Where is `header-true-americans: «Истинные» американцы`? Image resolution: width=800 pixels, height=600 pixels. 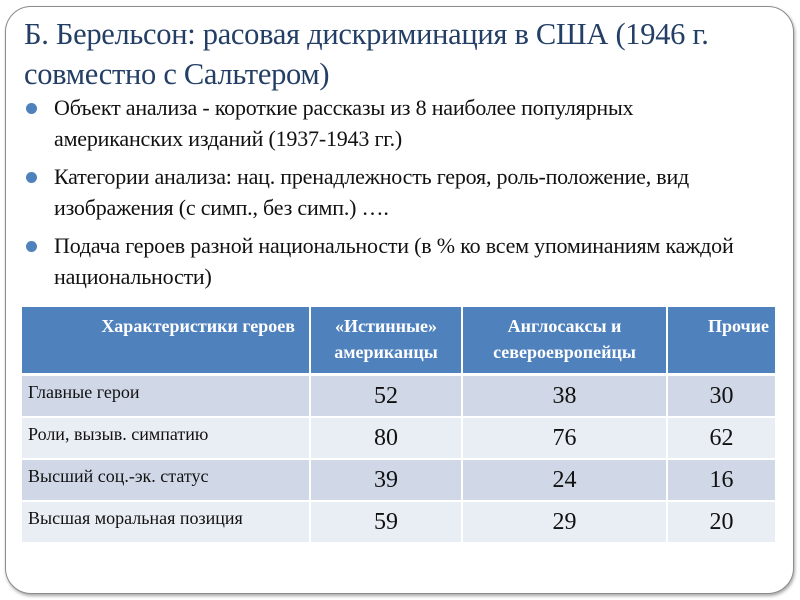 header-true-americans: «Истинные» американцы is located at coordinates (386, 341).